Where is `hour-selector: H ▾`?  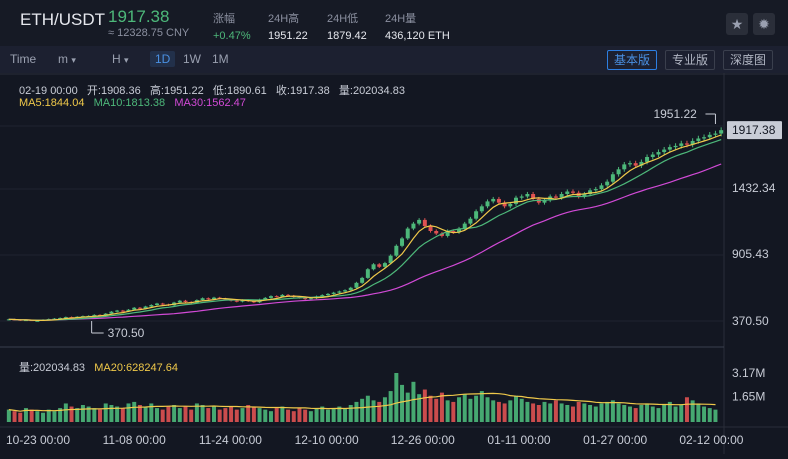 hour-selector: H ▾ is located at coordinates (120, 59).